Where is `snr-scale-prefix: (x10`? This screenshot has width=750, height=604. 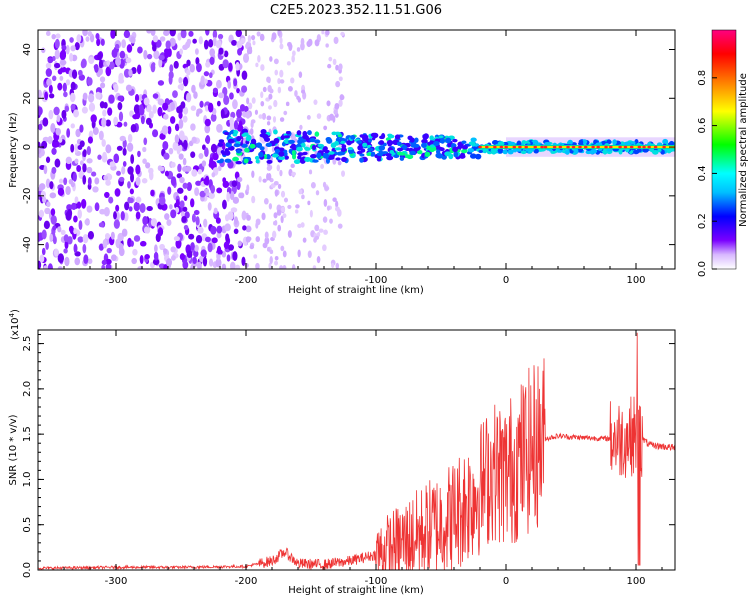
snr-scale-prefix: (x10 is located at coordinates (15, 328).